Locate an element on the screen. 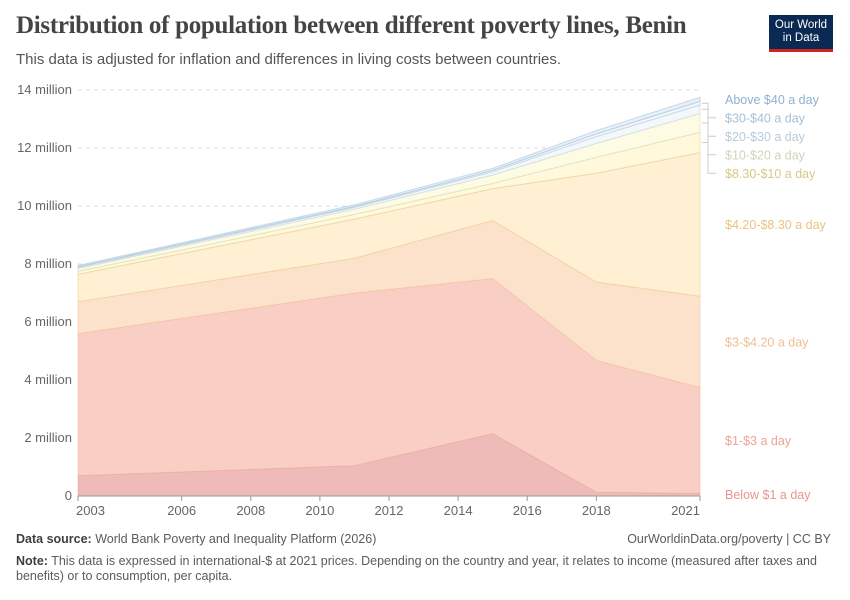 This screenshot has height=600, width=850. legend-label: $20-$30 a day is located at coordinates (765, 137).